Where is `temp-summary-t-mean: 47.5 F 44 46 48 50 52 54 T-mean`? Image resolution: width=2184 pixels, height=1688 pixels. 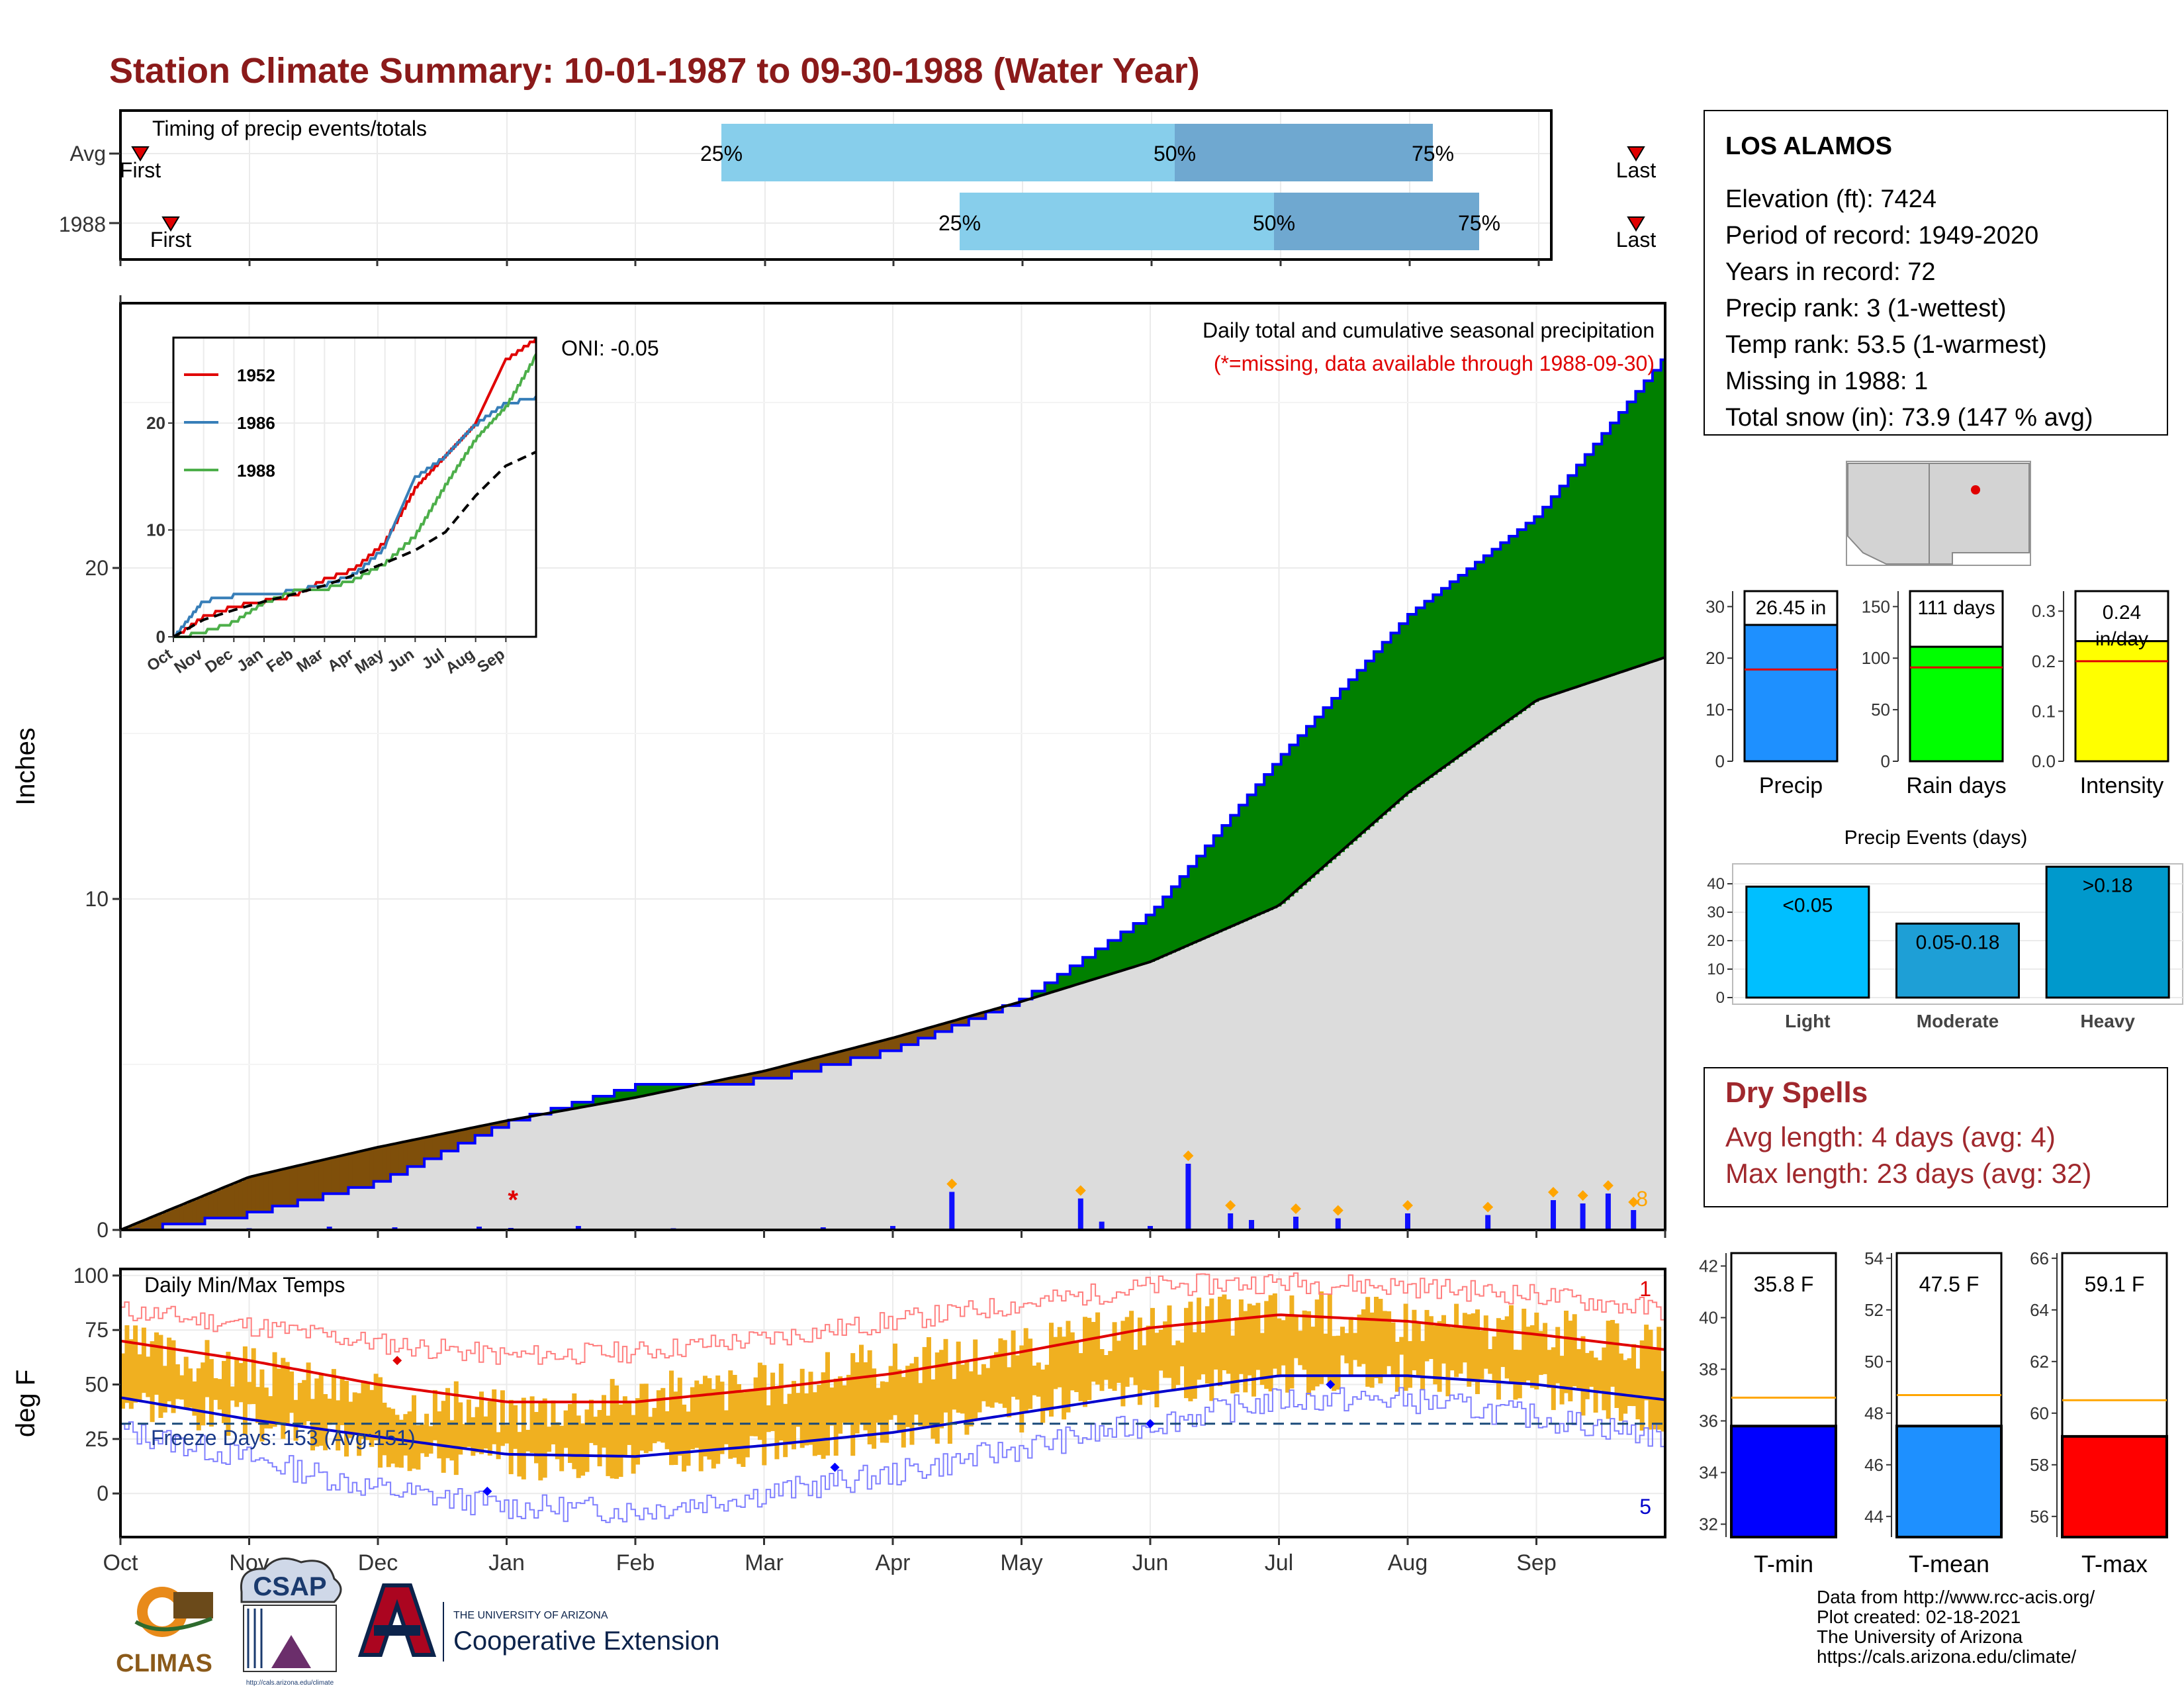 temp-summary-t-mean: 47.5 F 44 46 48 50 52 54 T-mean is located at coordinates (1934, 1412).